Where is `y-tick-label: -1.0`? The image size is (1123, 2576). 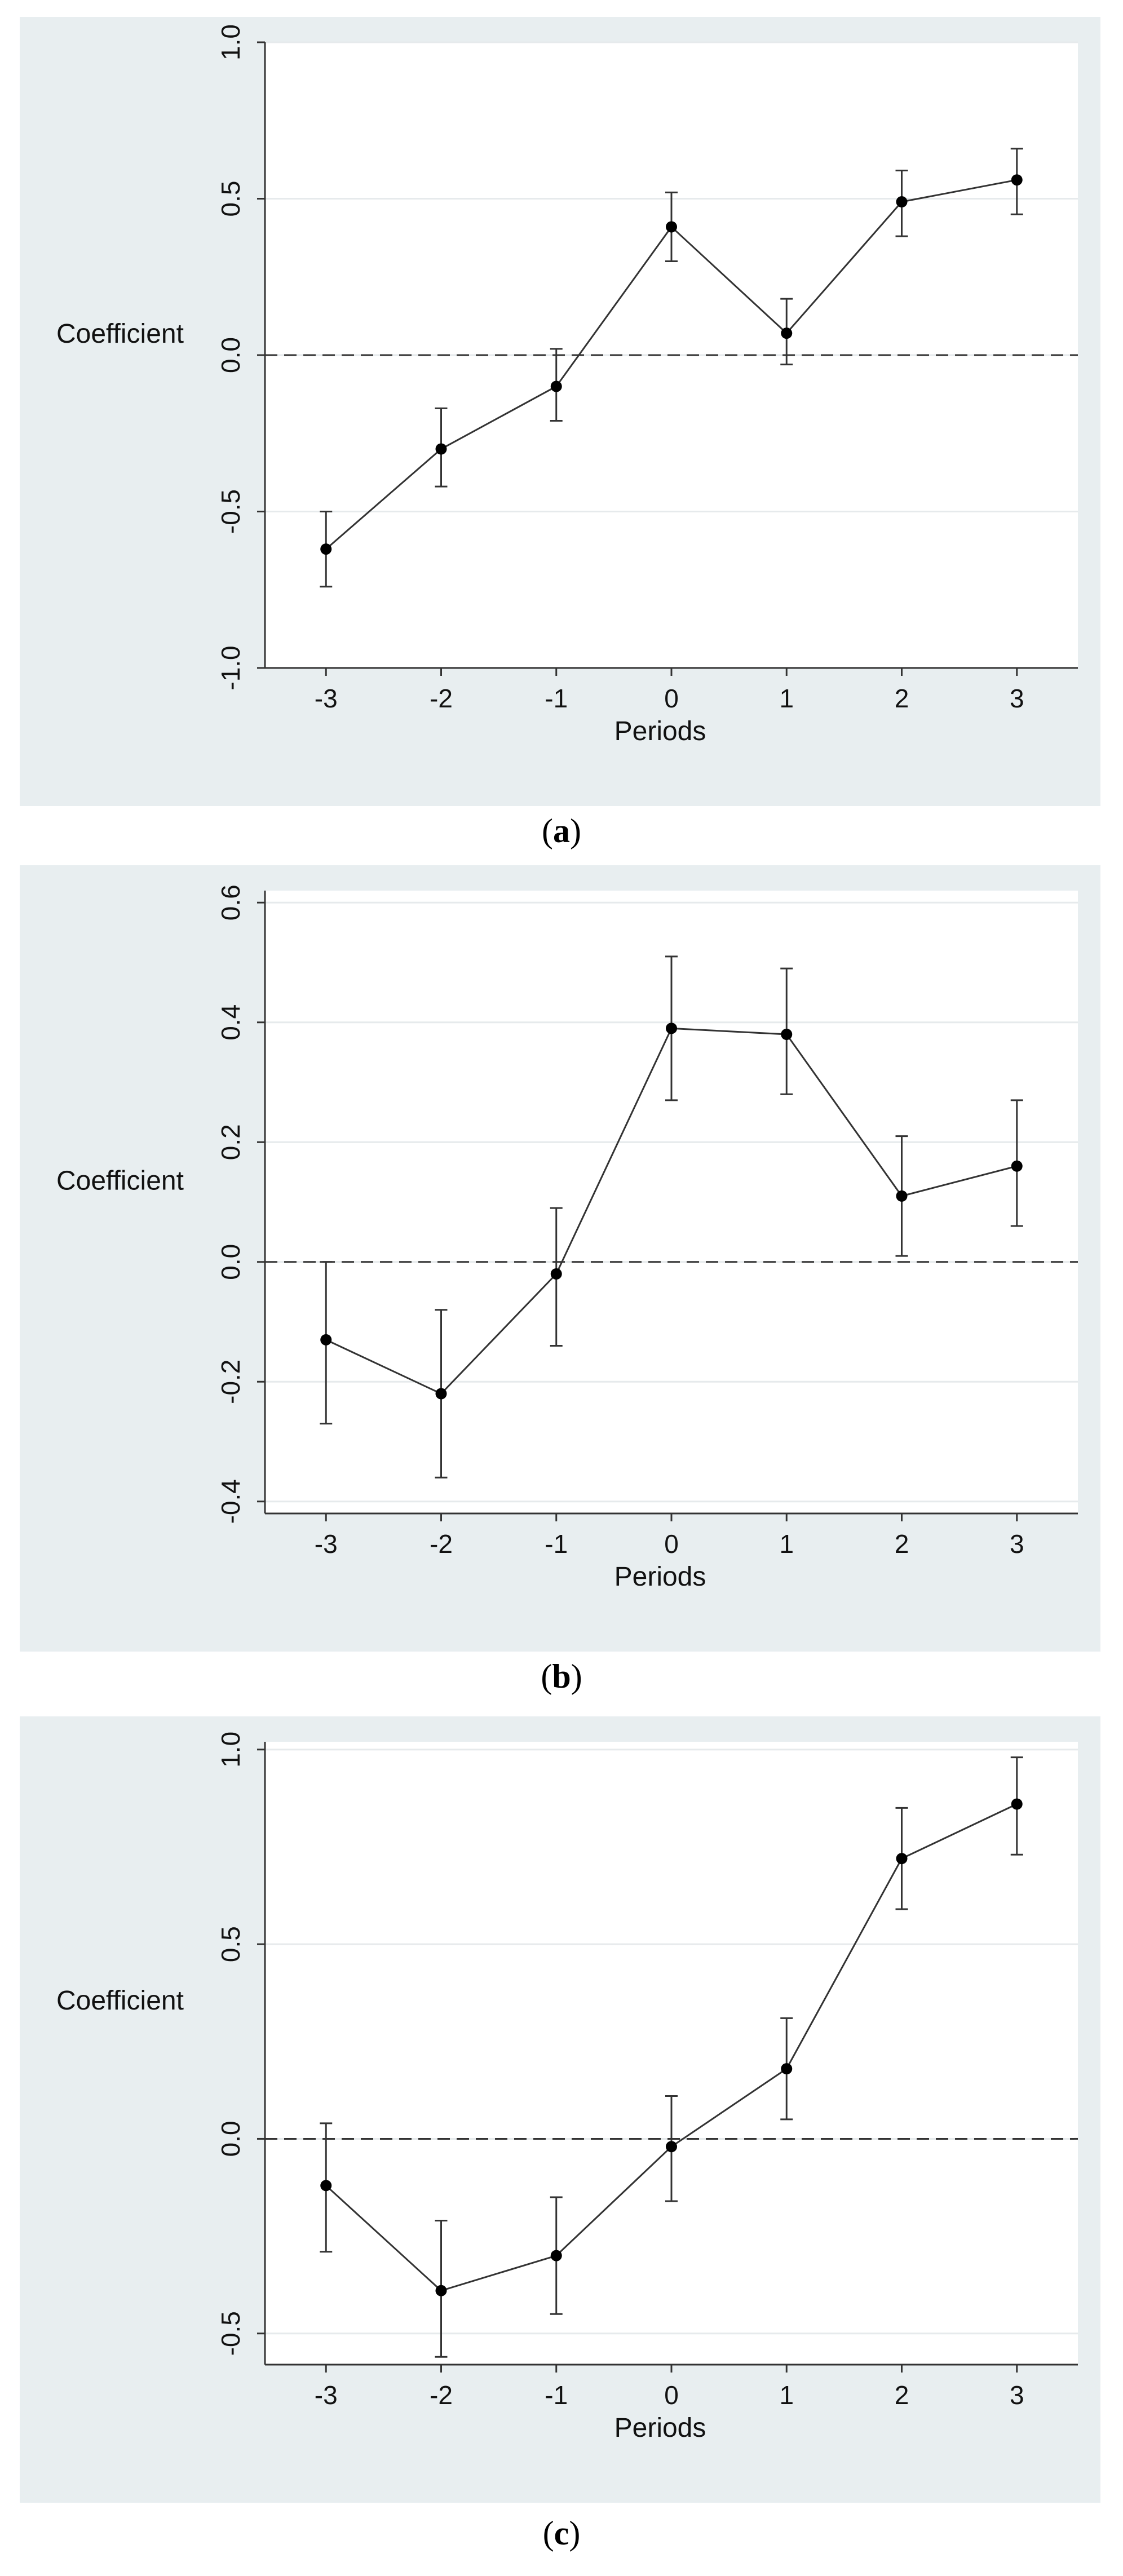 y-tick-label: -1.0 is located at coordinates (230, 667).